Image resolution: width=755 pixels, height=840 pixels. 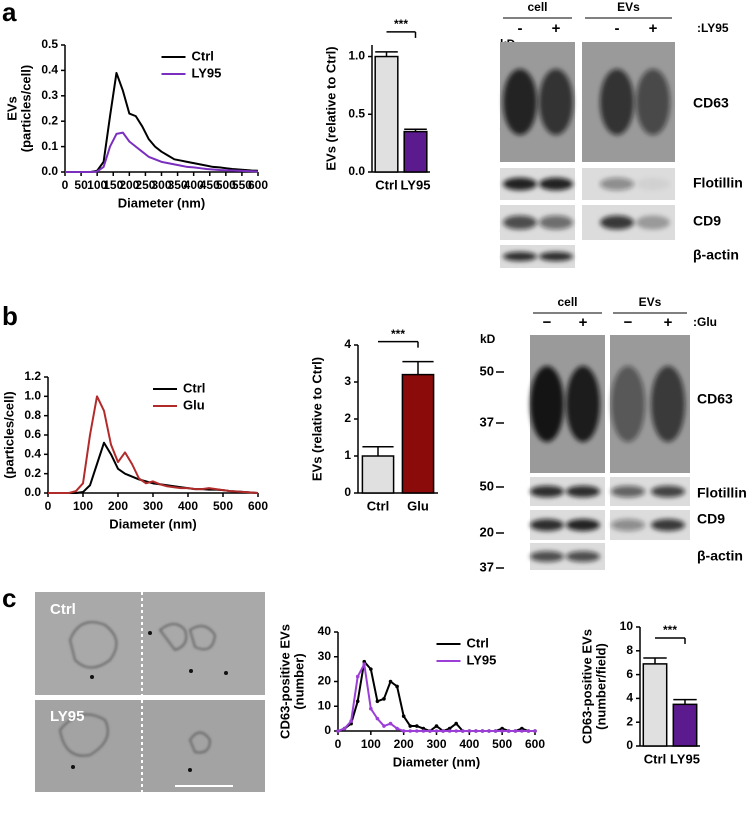 I want to click on legend-label: LY95, so click(x=482, y=659).